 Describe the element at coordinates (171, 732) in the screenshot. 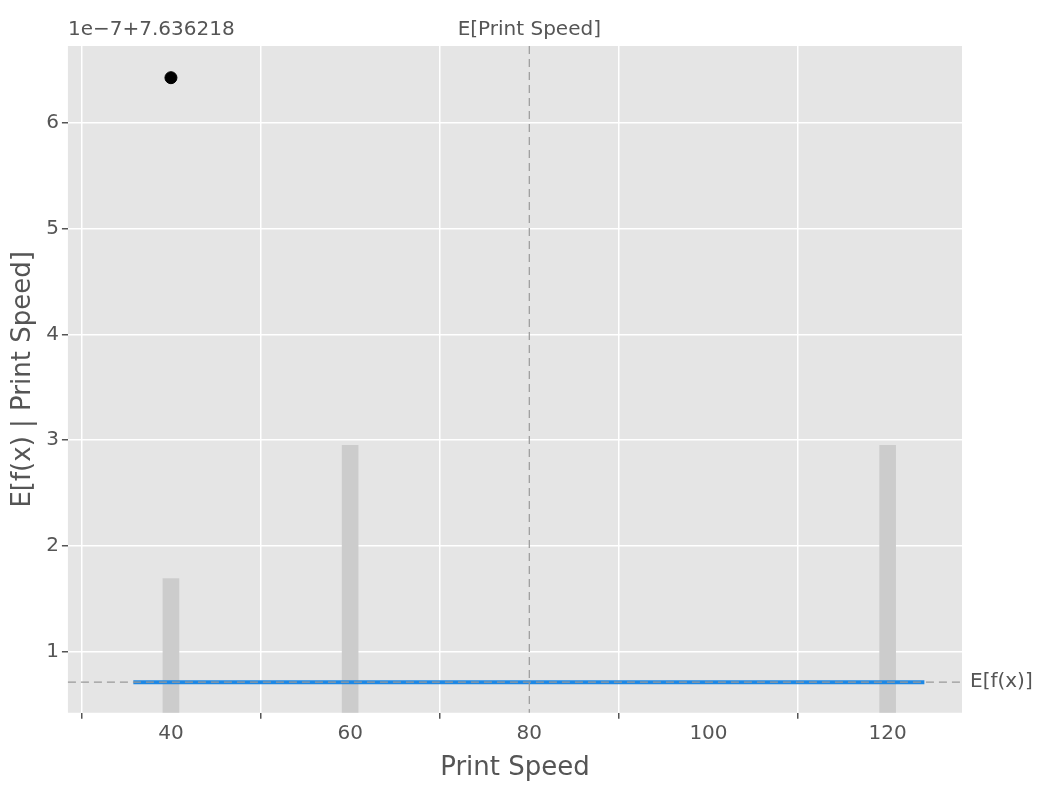

I see `x-tick-label: 40` at that location.